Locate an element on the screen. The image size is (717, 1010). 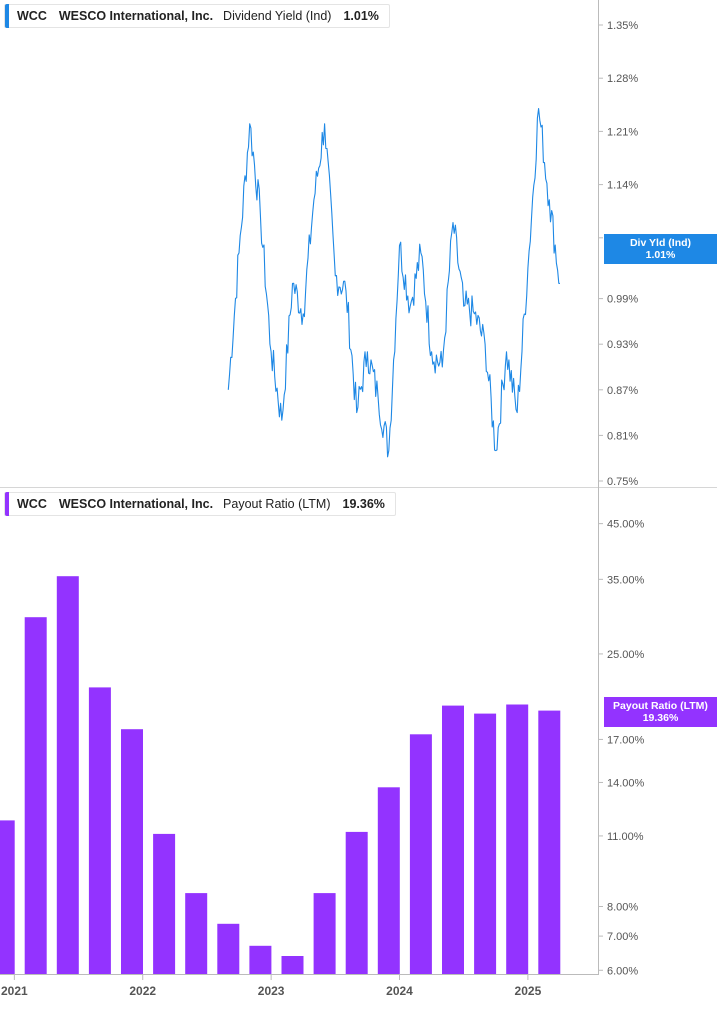
y-tick-label: 8.00% is located at coordinates (622, 908).